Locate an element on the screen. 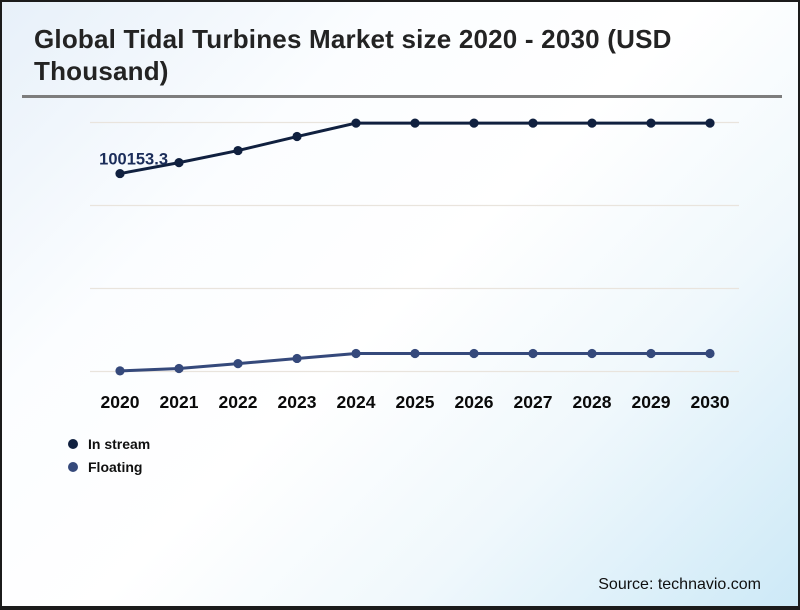 This screenshot has height=610, width=800. x-axis-label: 2020 is located at coordinates (120, 402).